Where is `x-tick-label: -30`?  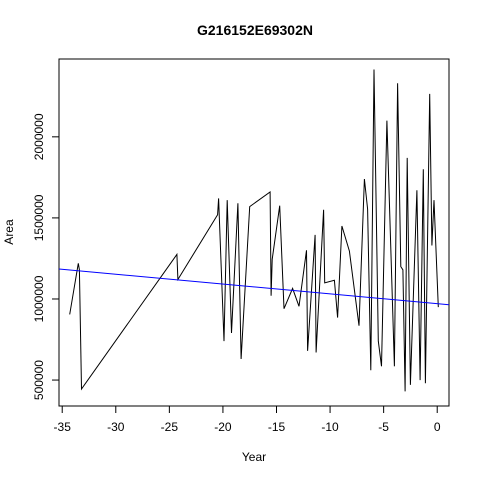
x-tick-label: -30 is located at coordinates (116, 427).